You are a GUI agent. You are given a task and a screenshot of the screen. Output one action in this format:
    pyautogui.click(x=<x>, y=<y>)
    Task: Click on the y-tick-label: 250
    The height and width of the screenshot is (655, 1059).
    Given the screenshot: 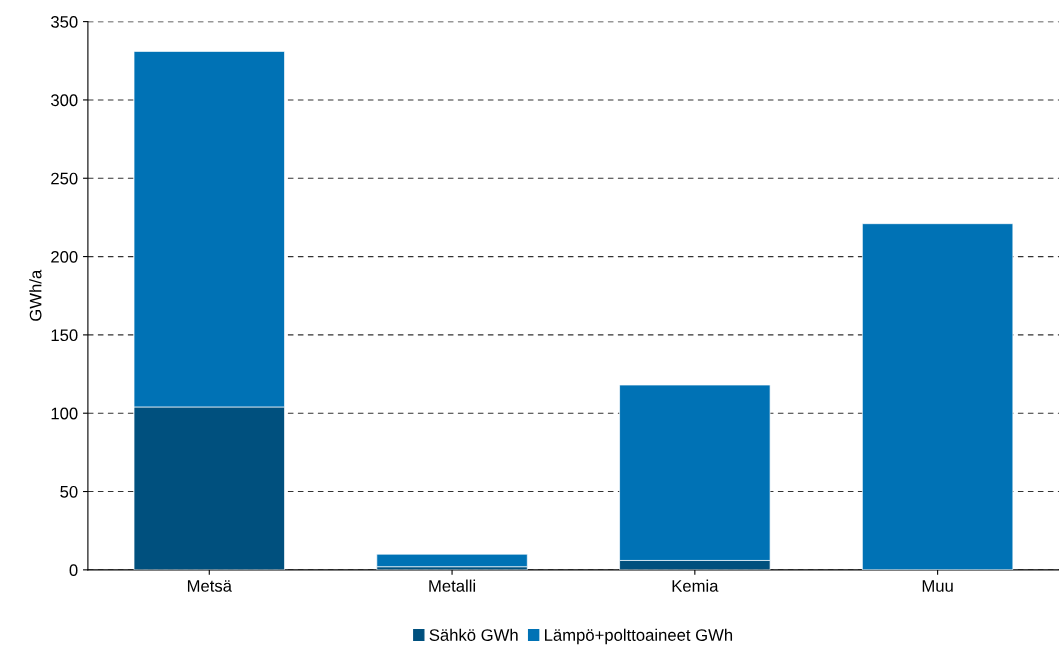 What is the action you would take?
    pyautogui.click(x=64, y=178)
    